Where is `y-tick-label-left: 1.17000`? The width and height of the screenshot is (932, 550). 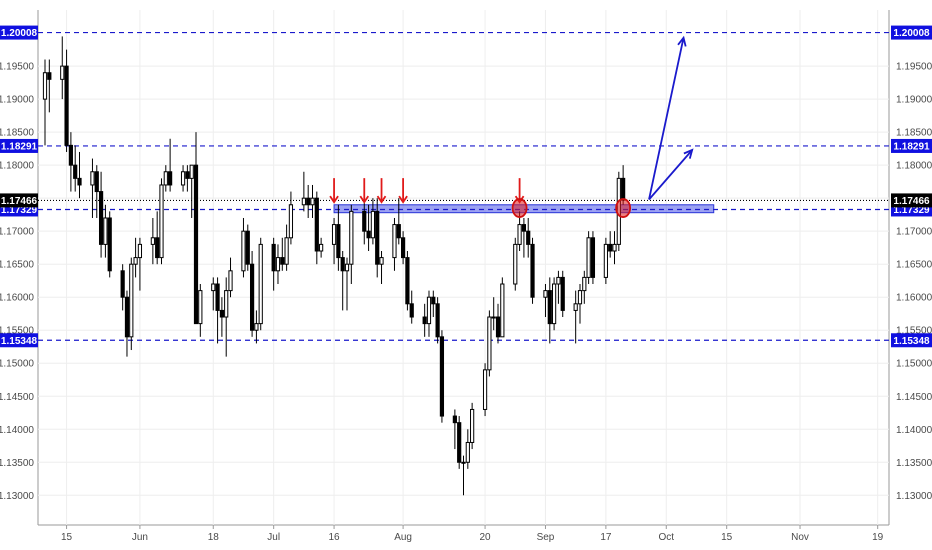 y-tick-label-left: 1.17000 is located at coordinates (17, 232).